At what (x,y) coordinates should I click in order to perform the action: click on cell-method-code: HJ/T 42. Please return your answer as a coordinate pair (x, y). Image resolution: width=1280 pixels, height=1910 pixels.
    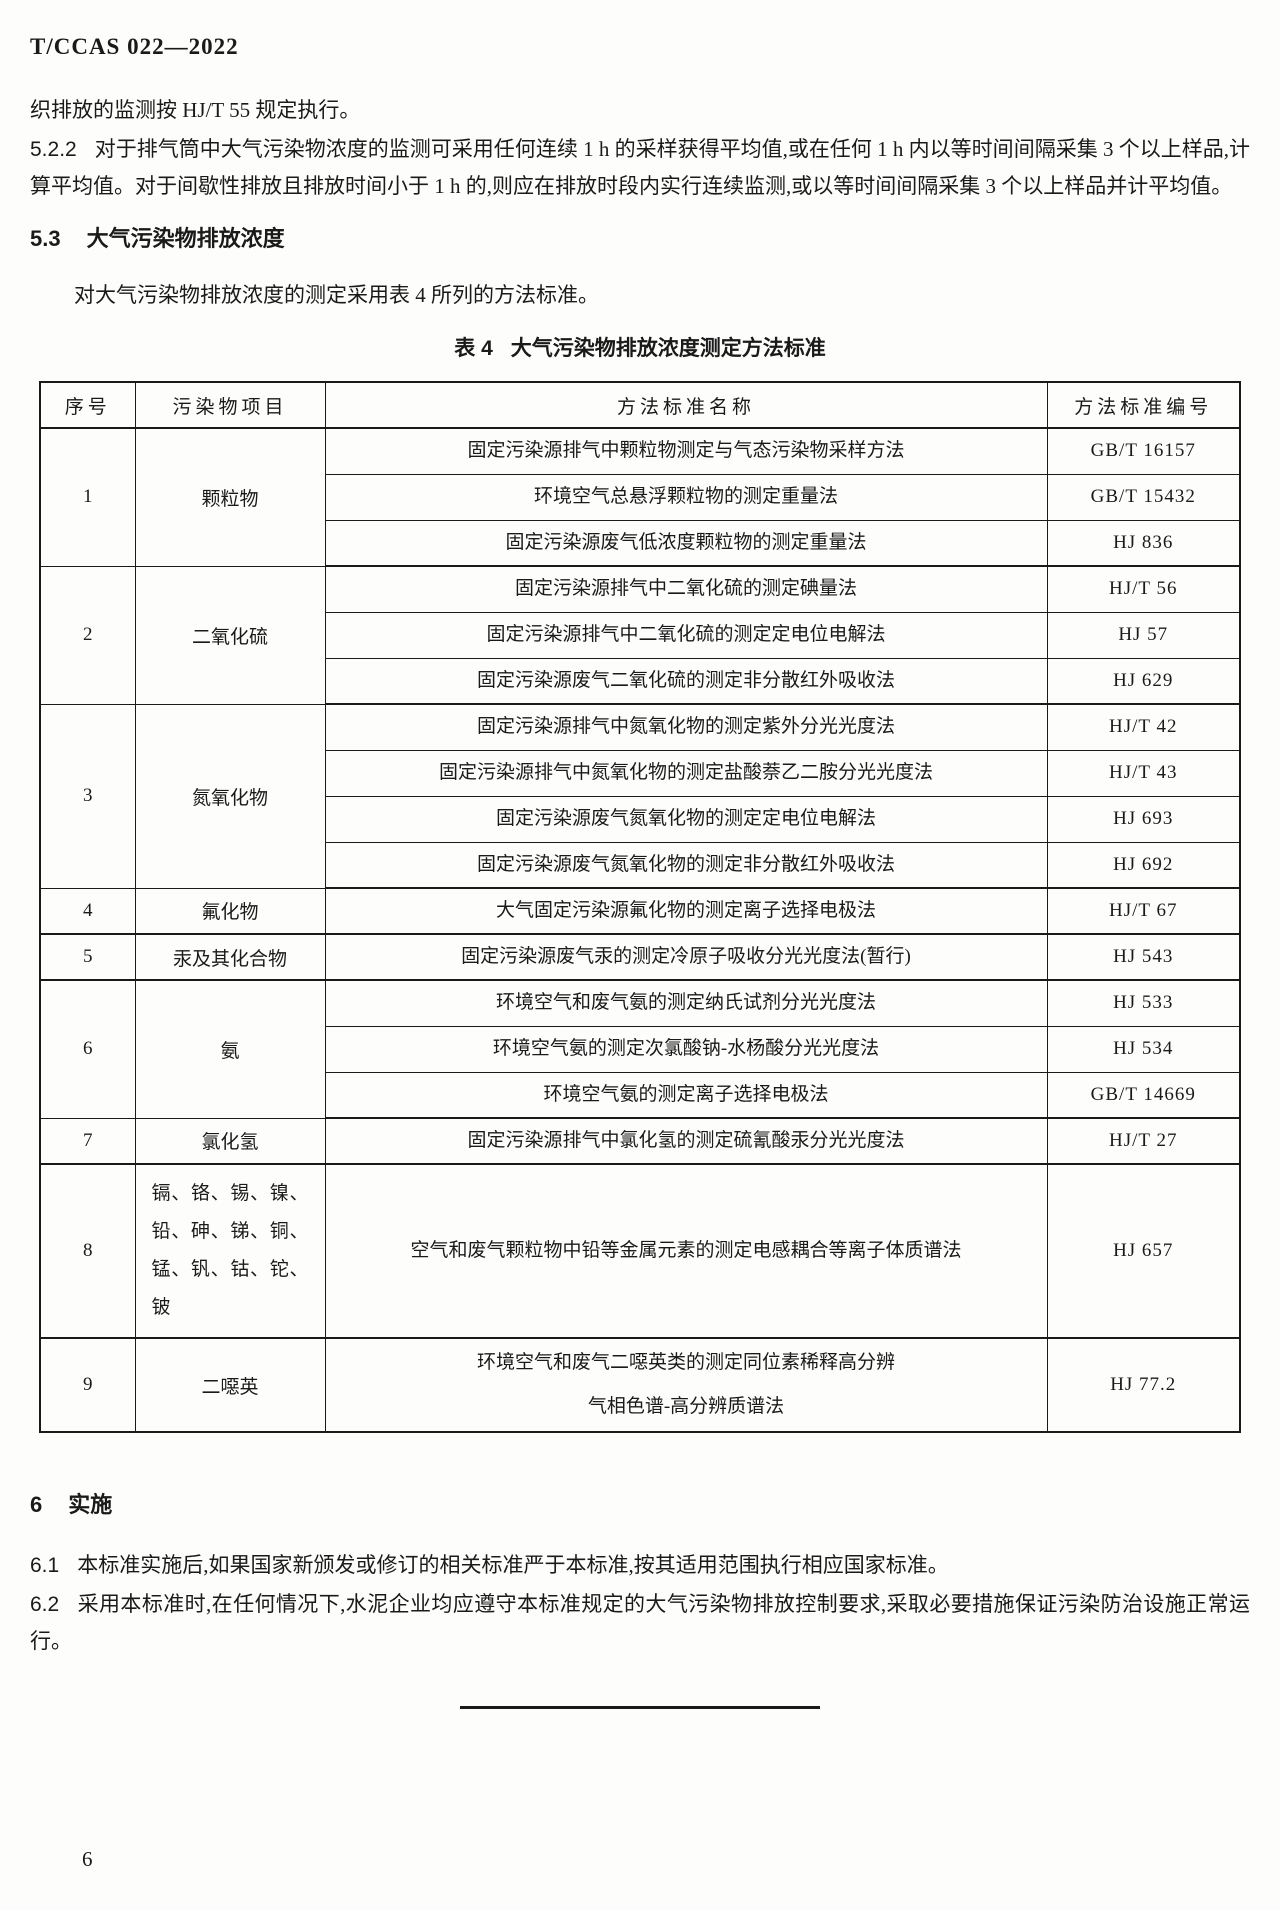
    Looking at the image, I should click on (1143, 727).